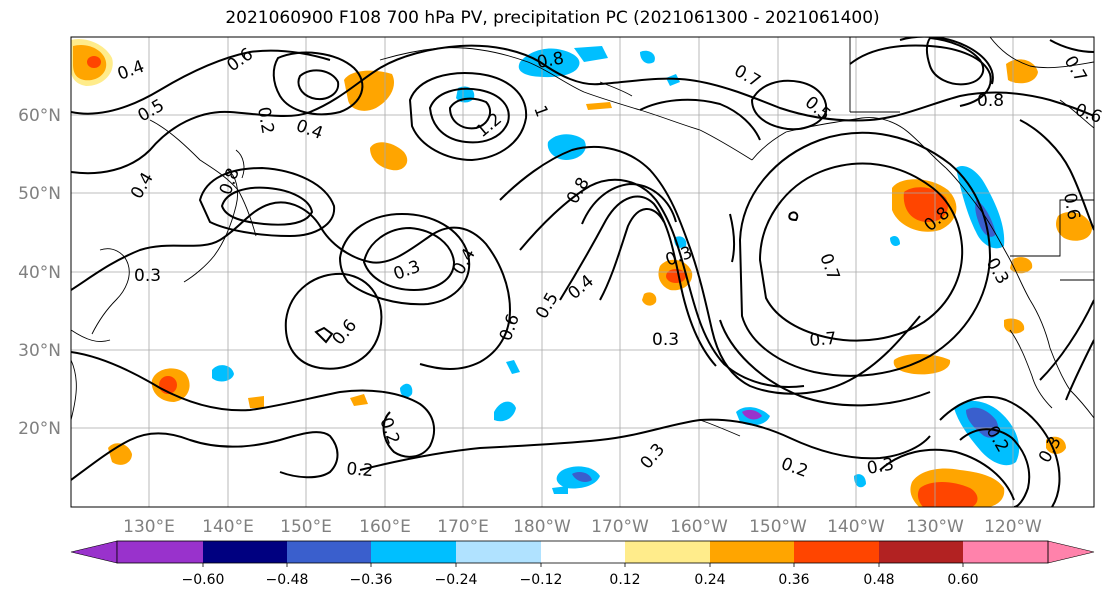 The image size is (1105, 601). What do you see at coordinates (371, 580) in the screenshot?
I see `colorbar-tick-label: −0.36` at bounding box center [371, 580].